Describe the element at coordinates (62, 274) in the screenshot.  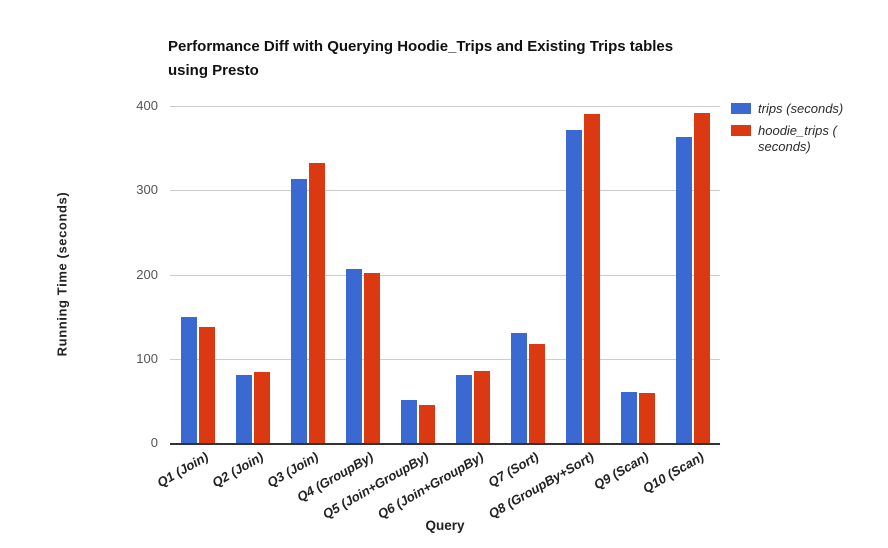
I see `y-axis-title: Running Time (seconds)` at that location.